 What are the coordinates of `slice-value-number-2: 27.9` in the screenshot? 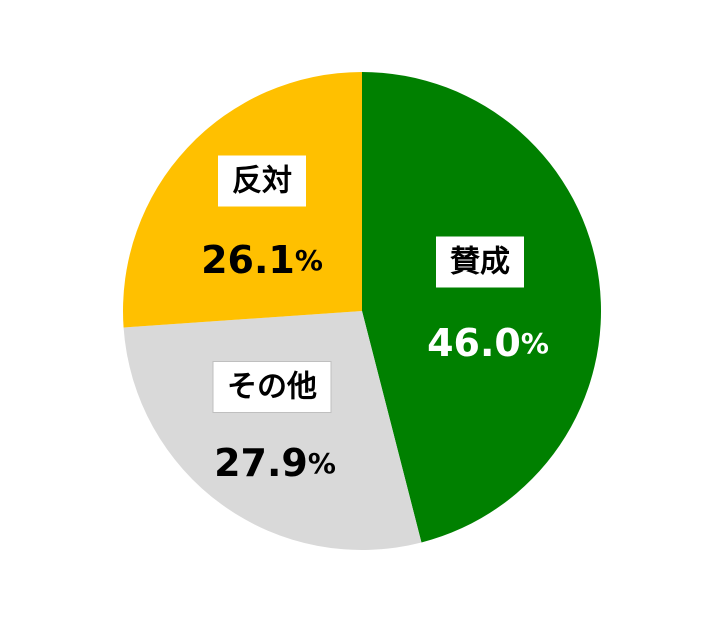 It's located at (261, 463).